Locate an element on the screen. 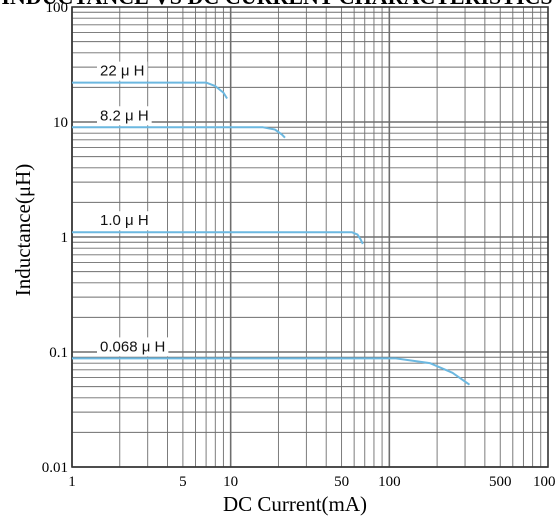  y-tick-label: 0.1 is located at coordinates (58, 353).